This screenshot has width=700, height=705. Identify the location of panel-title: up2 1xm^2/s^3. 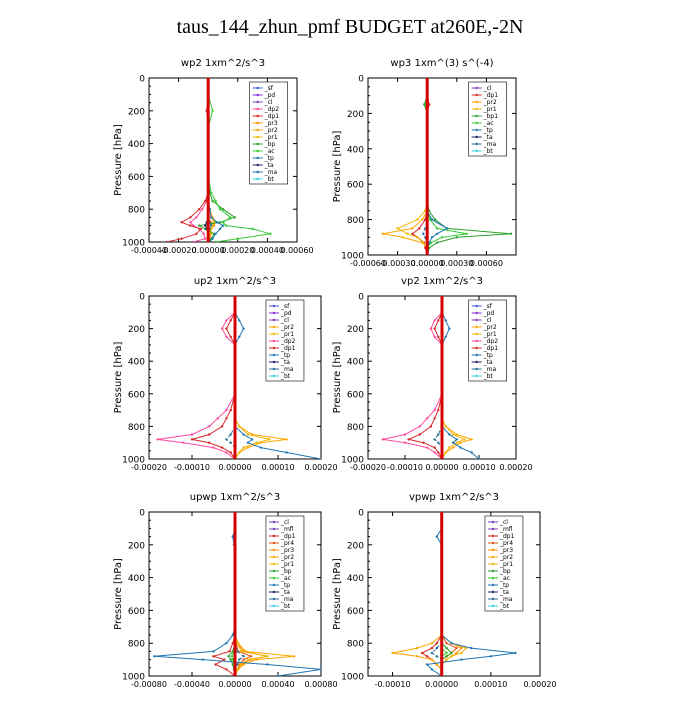
(235, 281).